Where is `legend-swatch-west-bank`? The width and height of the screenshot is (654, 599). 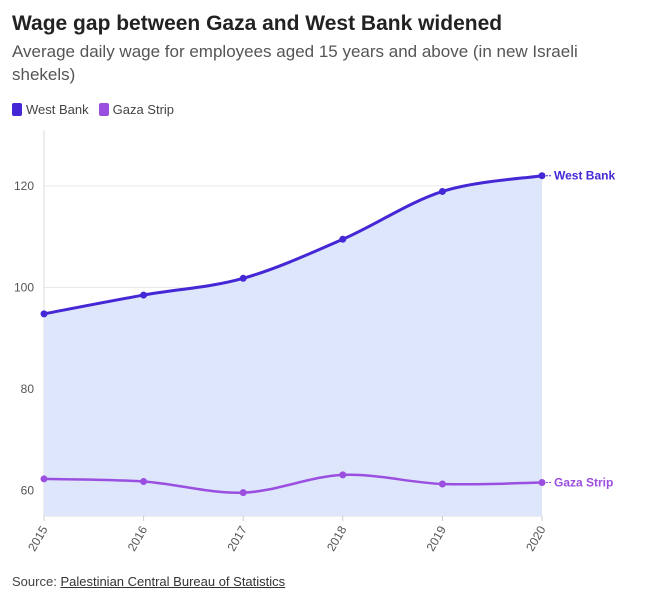 legend-swatch-west-bank is located at coordinates (17, 109).